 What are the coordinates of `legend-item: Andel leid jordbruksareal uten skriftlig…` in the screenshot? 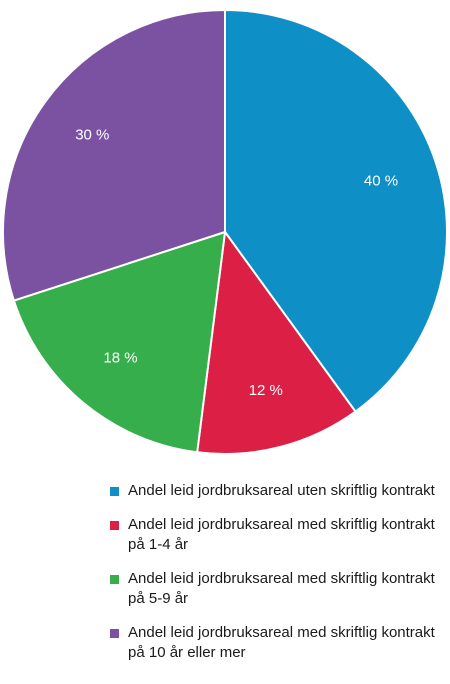 It's located at (275, 491).